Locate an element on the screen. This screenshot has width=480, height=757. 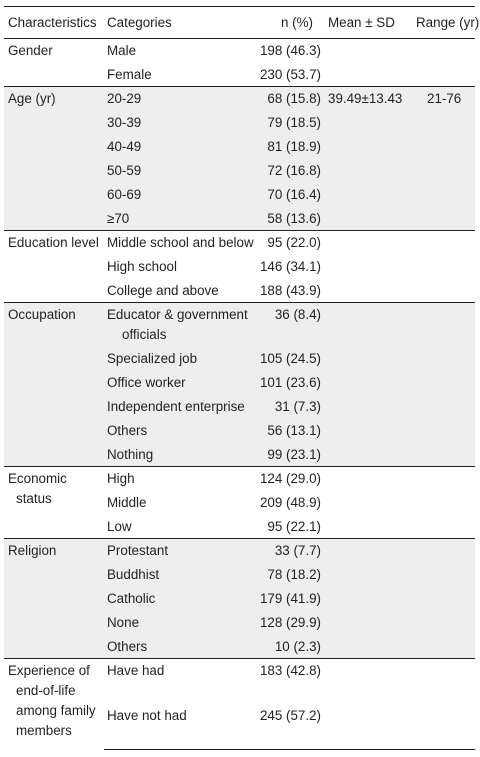
category-cell: Educator & government officials is located at coordinates (179, 324).